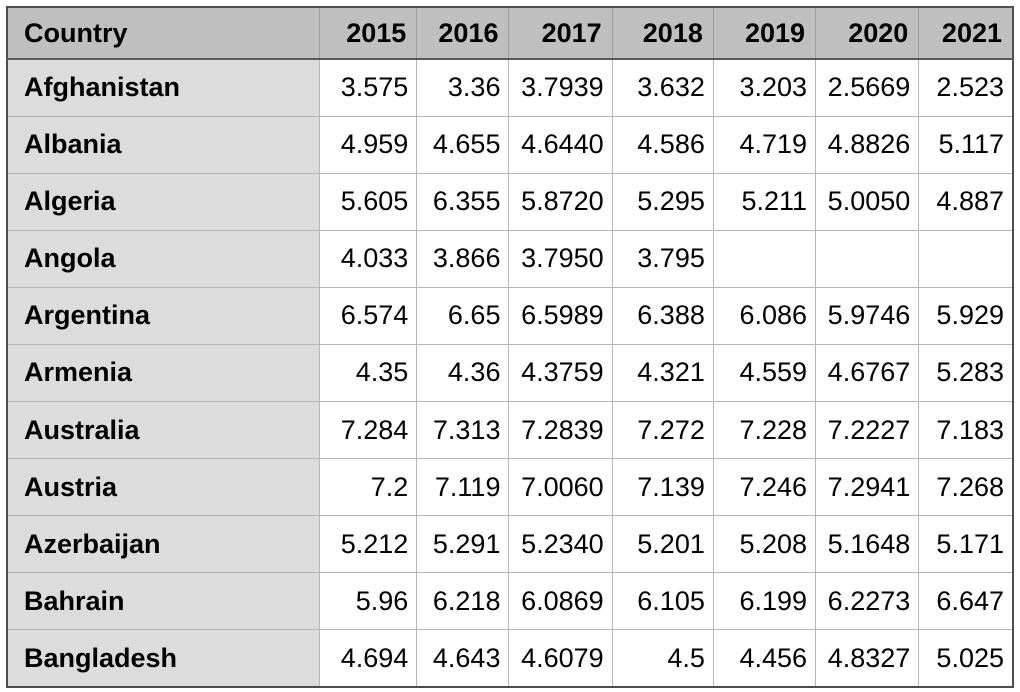 The width and height of the screenshot is (1020, 692). What do you see at coordinates (965, 429) in the screenshot?
I see `value-cell: 7.183` at bounding box center [965, 429].